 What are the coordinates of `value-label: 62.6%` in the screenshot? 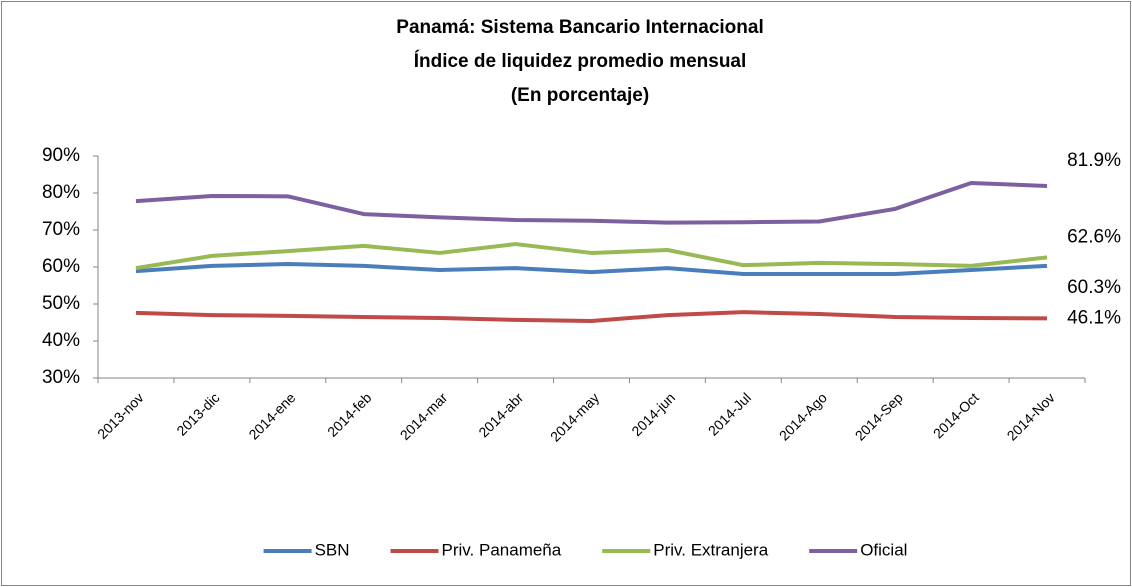 It's located at (1094, 236).